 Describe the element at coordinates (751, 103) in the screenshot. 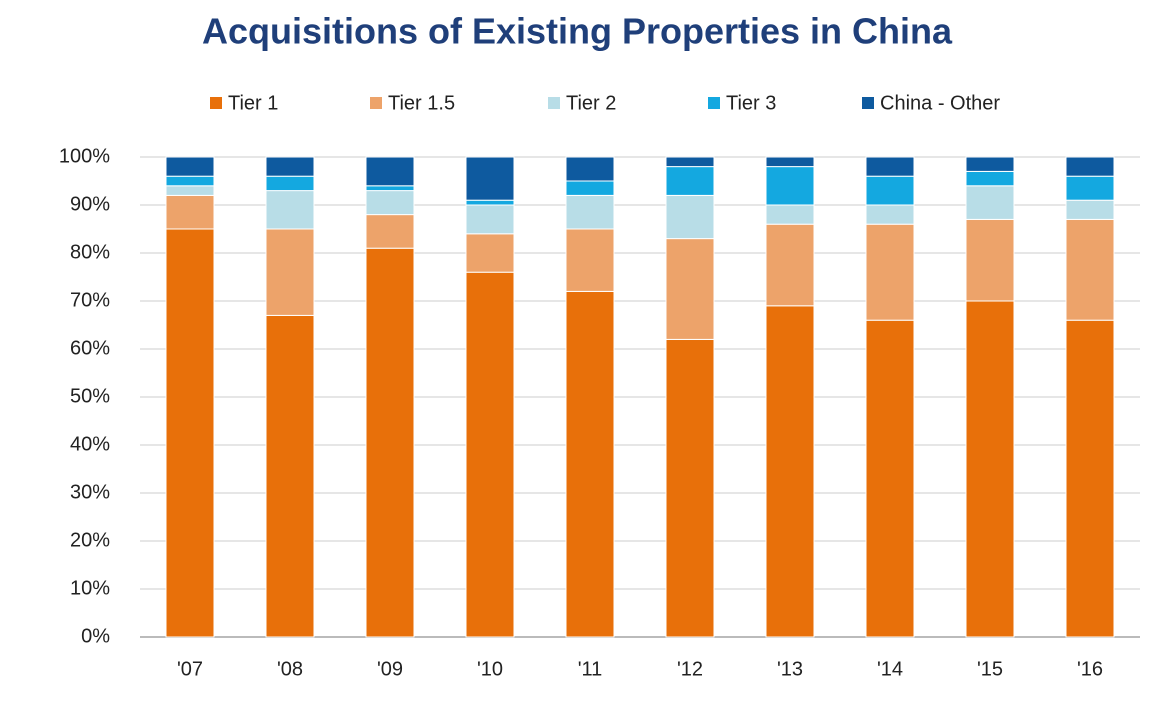

I see `legend-label: Tier 3` at that location.